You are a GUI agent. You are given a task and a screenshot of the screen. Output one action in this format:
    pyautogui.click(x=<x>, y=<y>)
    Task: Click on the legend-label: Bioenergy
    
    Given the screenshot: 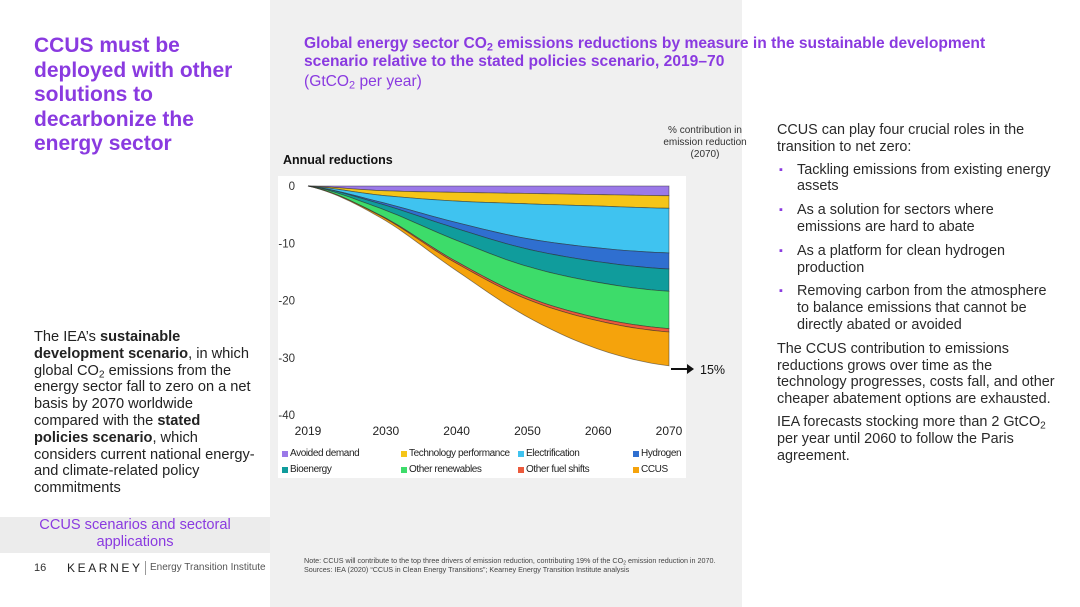 What is the action you would take?
    pyautogui.click(x=311, y=469)
    